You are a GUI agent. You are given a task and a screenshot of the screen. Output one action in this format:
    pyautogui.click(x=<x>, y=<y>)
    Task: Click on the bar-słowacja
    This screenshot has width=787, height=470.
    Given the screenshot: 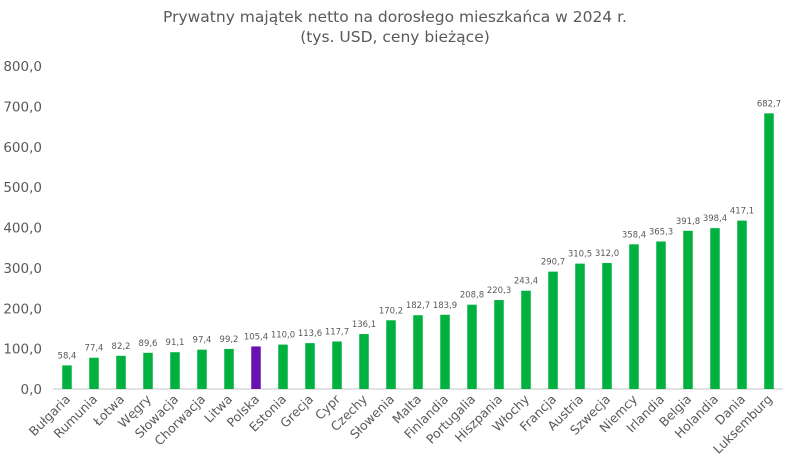 What is the action you would take?
    pyautogui.click(x=175, y=370)
    